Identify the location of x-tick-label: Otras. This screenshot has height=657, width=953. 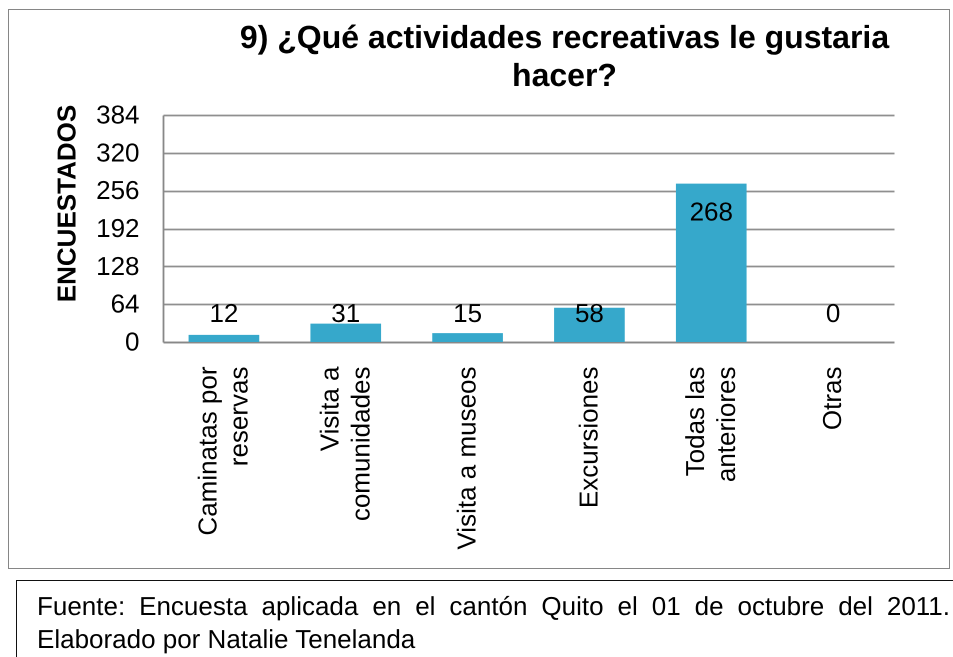
(832, 398).